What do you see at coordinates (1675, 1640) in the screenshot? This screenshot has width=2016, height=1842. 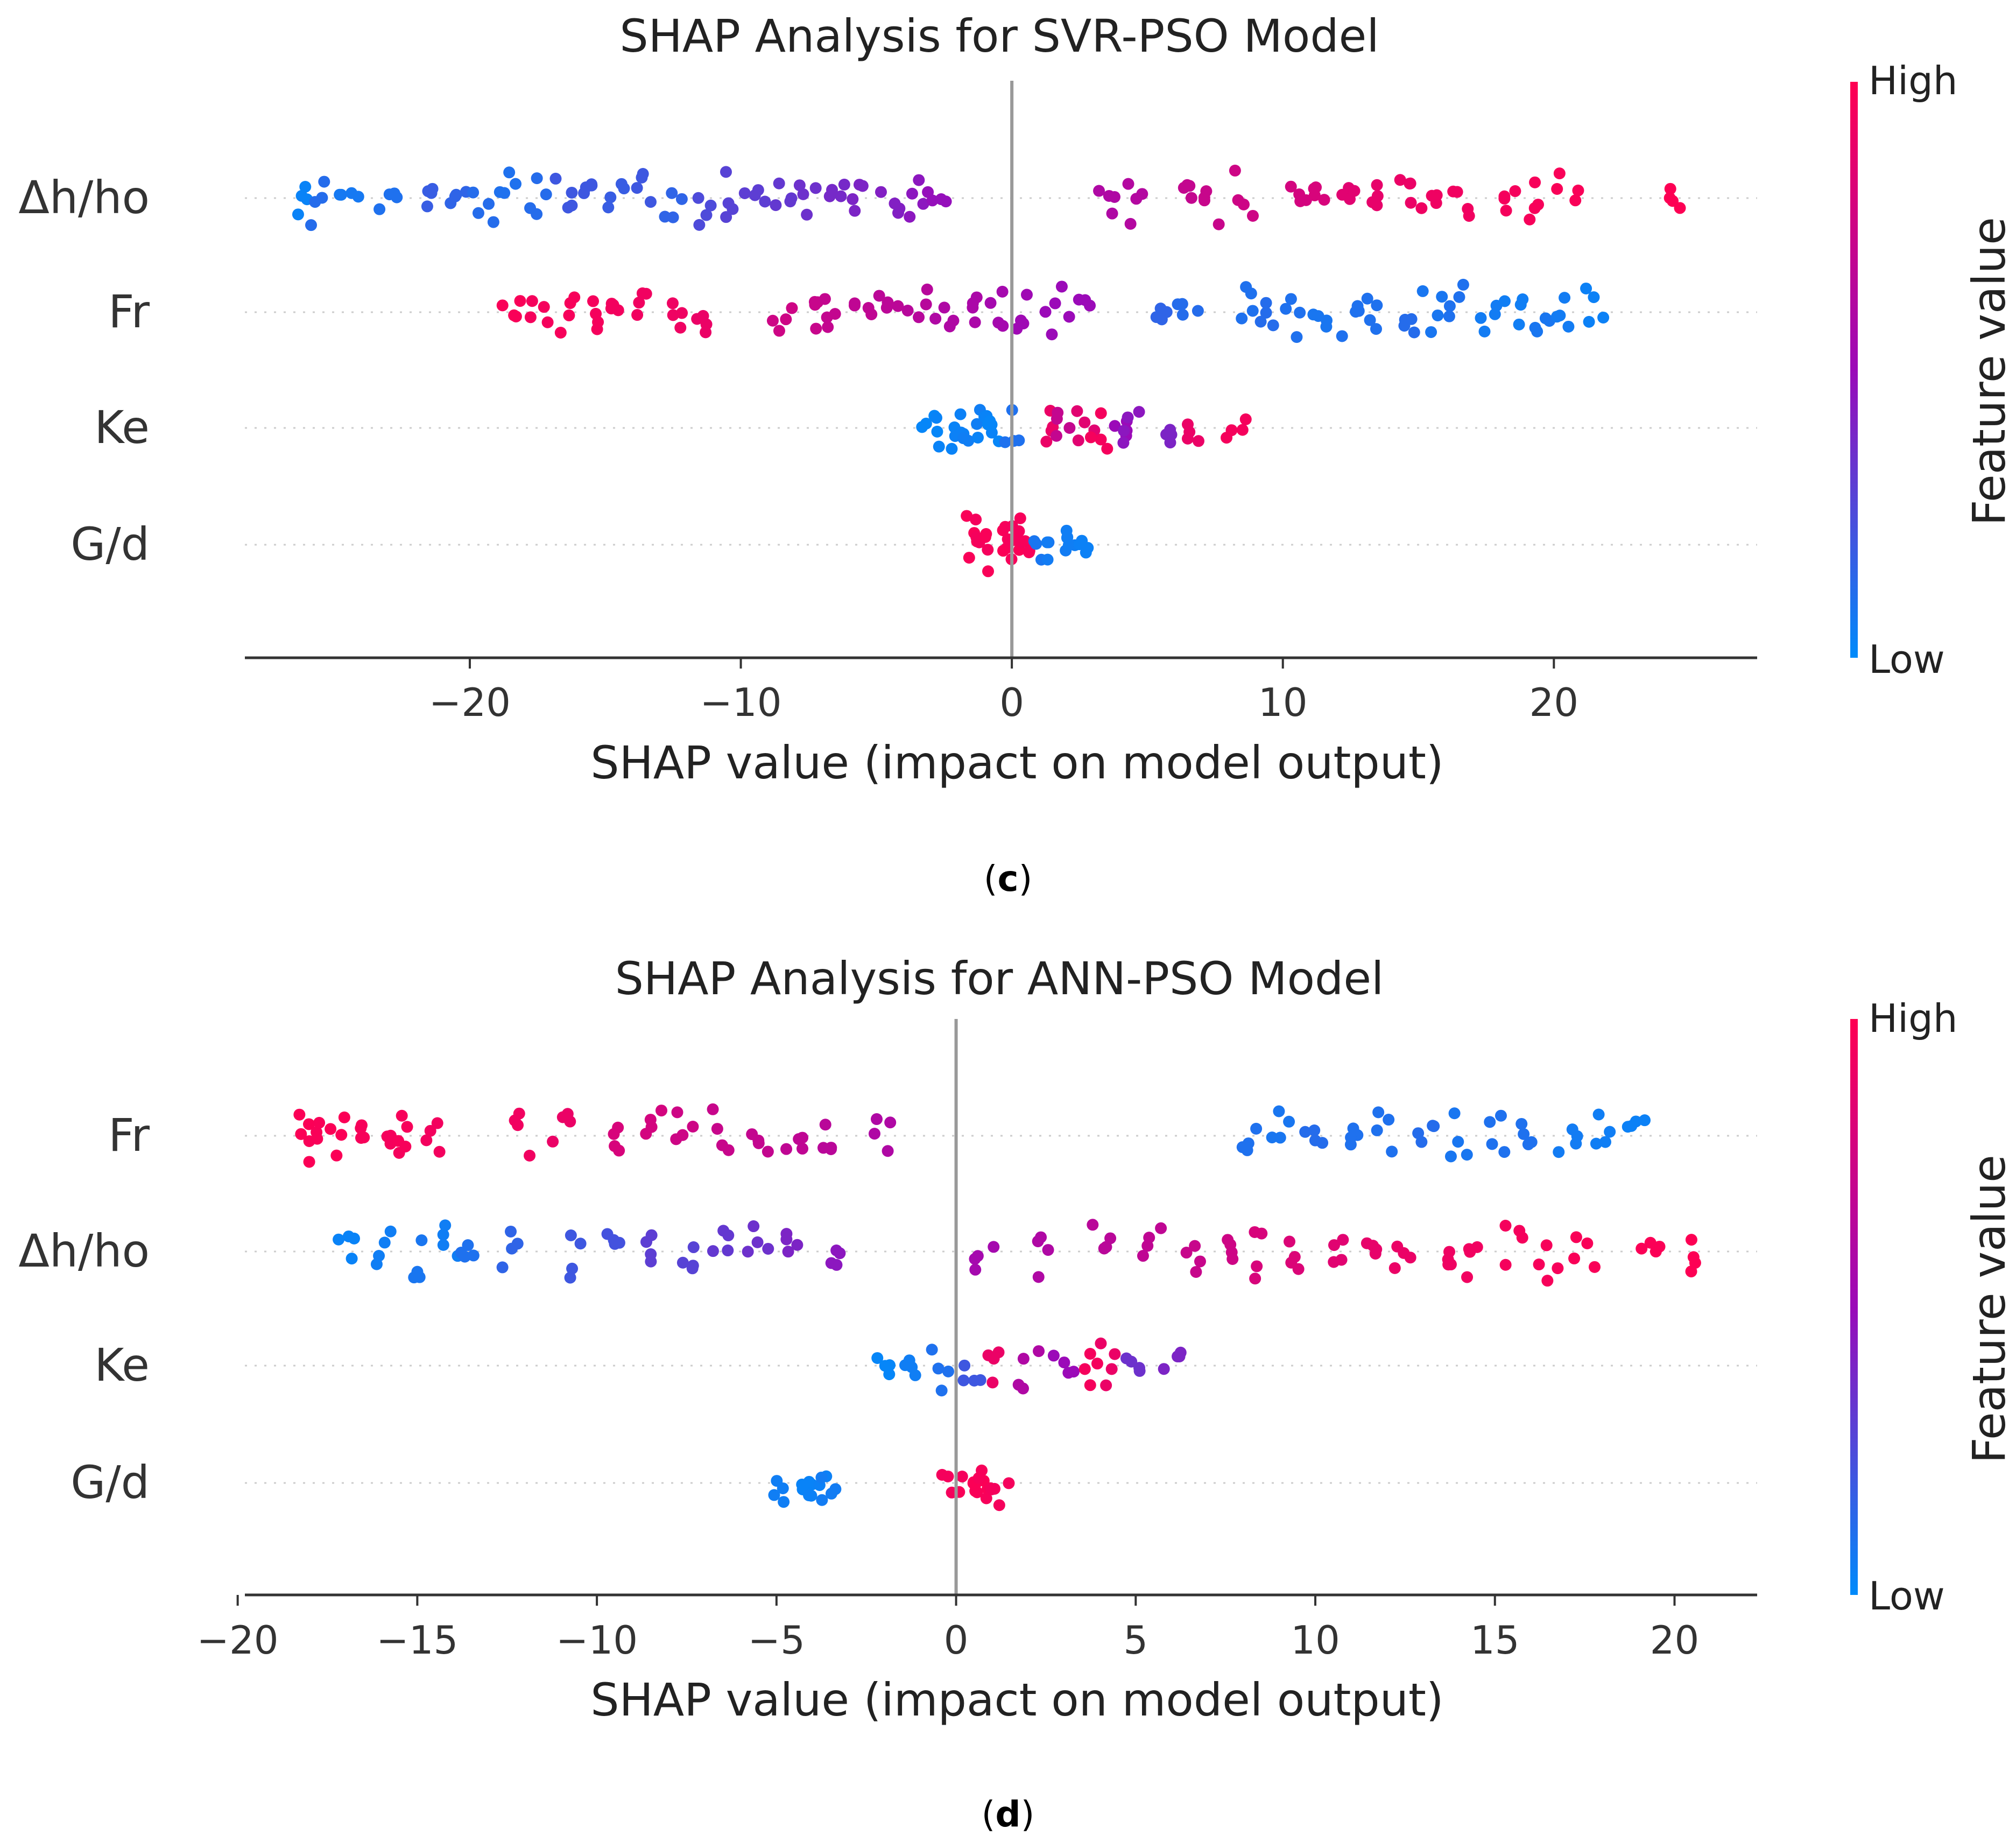 I see `x-tick-label: 20` at bounding box center [1675, 1640].